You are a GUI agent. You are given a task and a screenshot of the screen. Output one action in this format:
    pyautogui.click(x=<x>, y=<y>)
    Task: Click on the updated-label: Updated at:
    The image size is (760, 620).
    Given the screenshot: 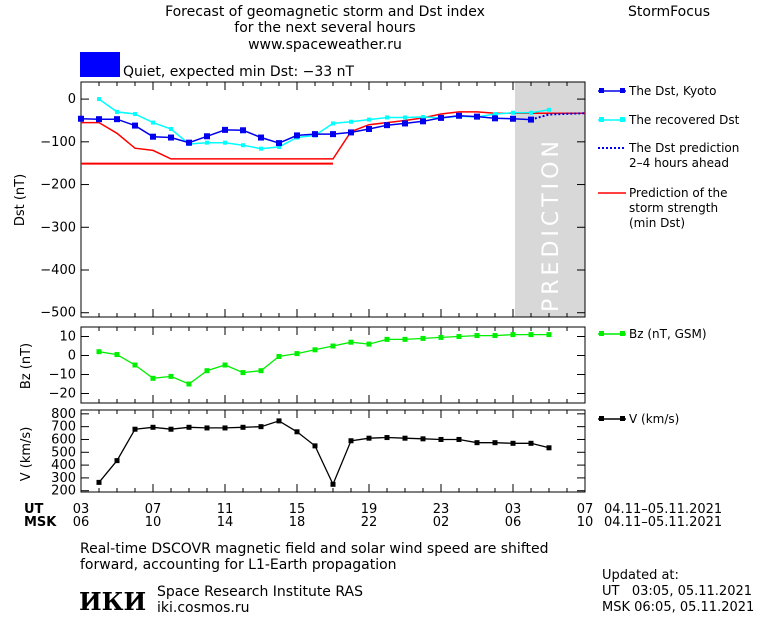 What is the action you would take?
    pyautogui.click(x=640, y=575)
    